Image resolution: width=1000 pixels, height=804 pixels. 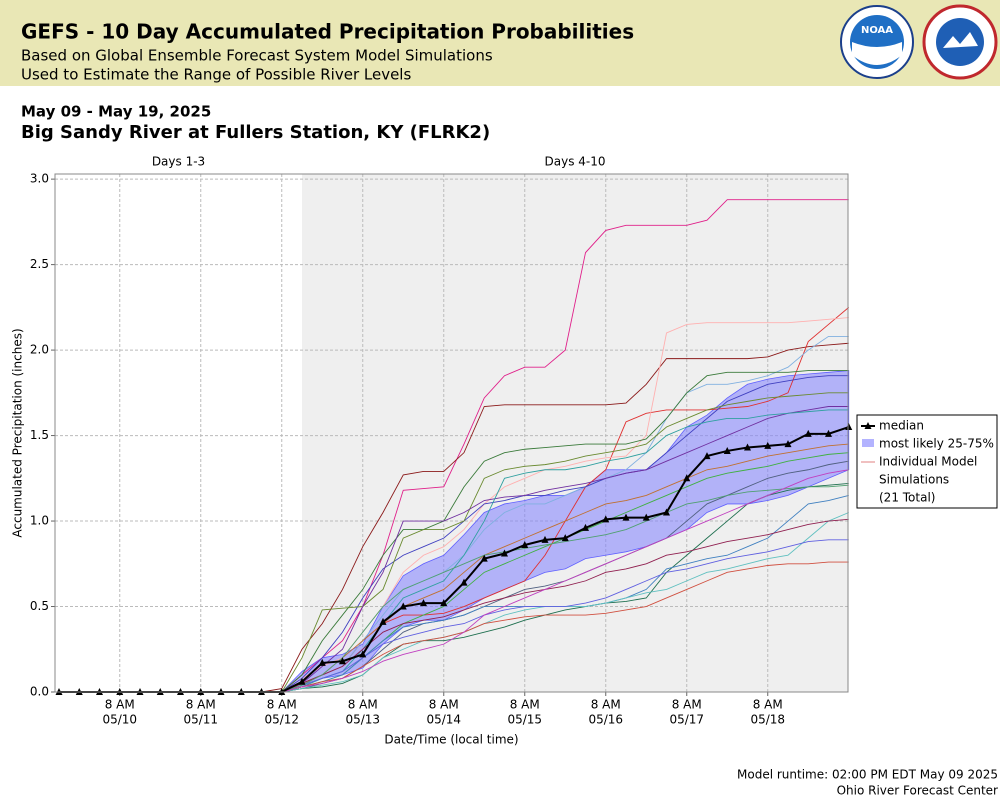 I want to click on noaa-logo: NOAA, so click(x=877, y=42).